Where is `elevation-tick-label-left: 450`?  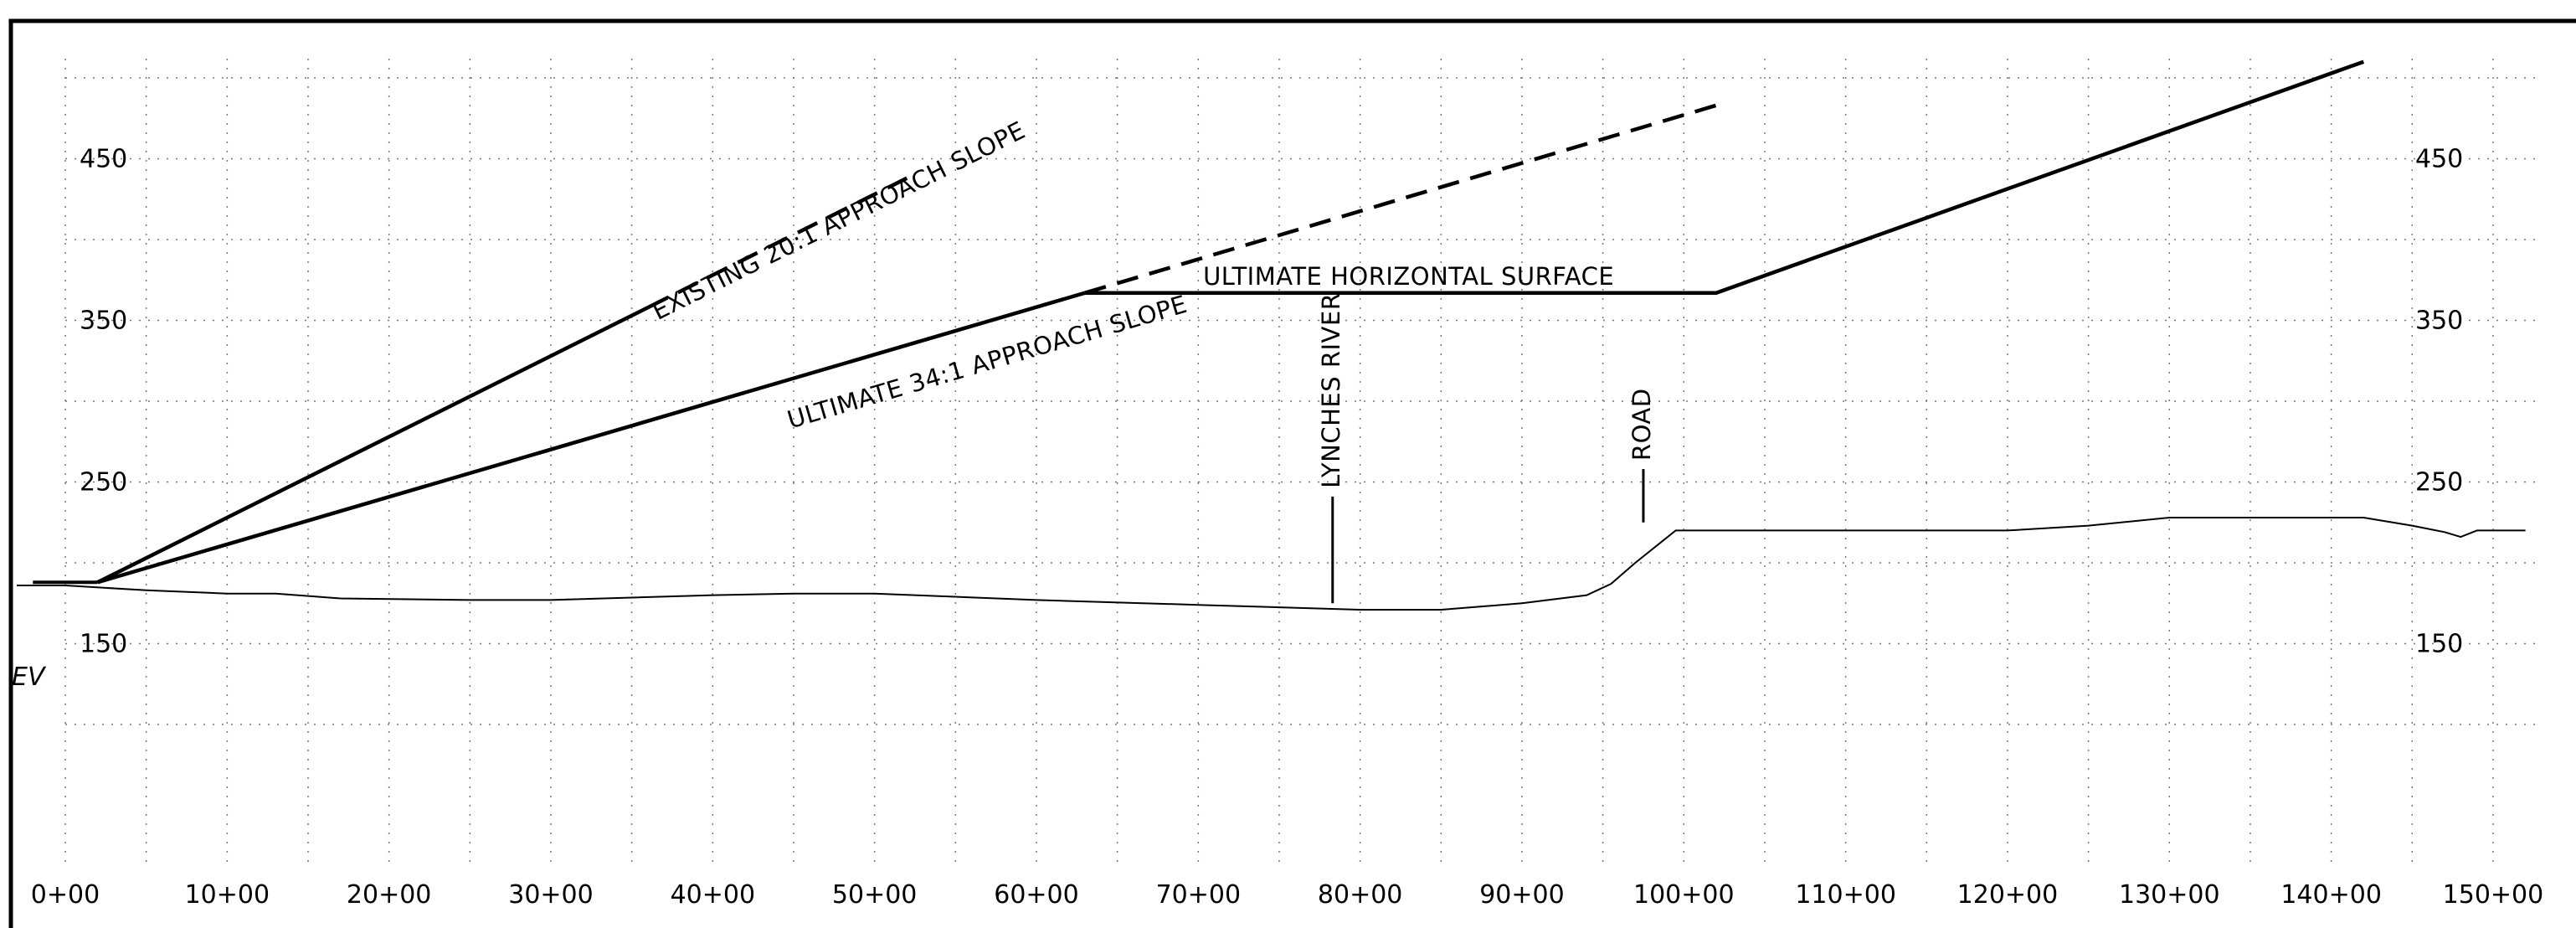 elevation-tick-label-left: 450 is located at coordinates (103, 159).